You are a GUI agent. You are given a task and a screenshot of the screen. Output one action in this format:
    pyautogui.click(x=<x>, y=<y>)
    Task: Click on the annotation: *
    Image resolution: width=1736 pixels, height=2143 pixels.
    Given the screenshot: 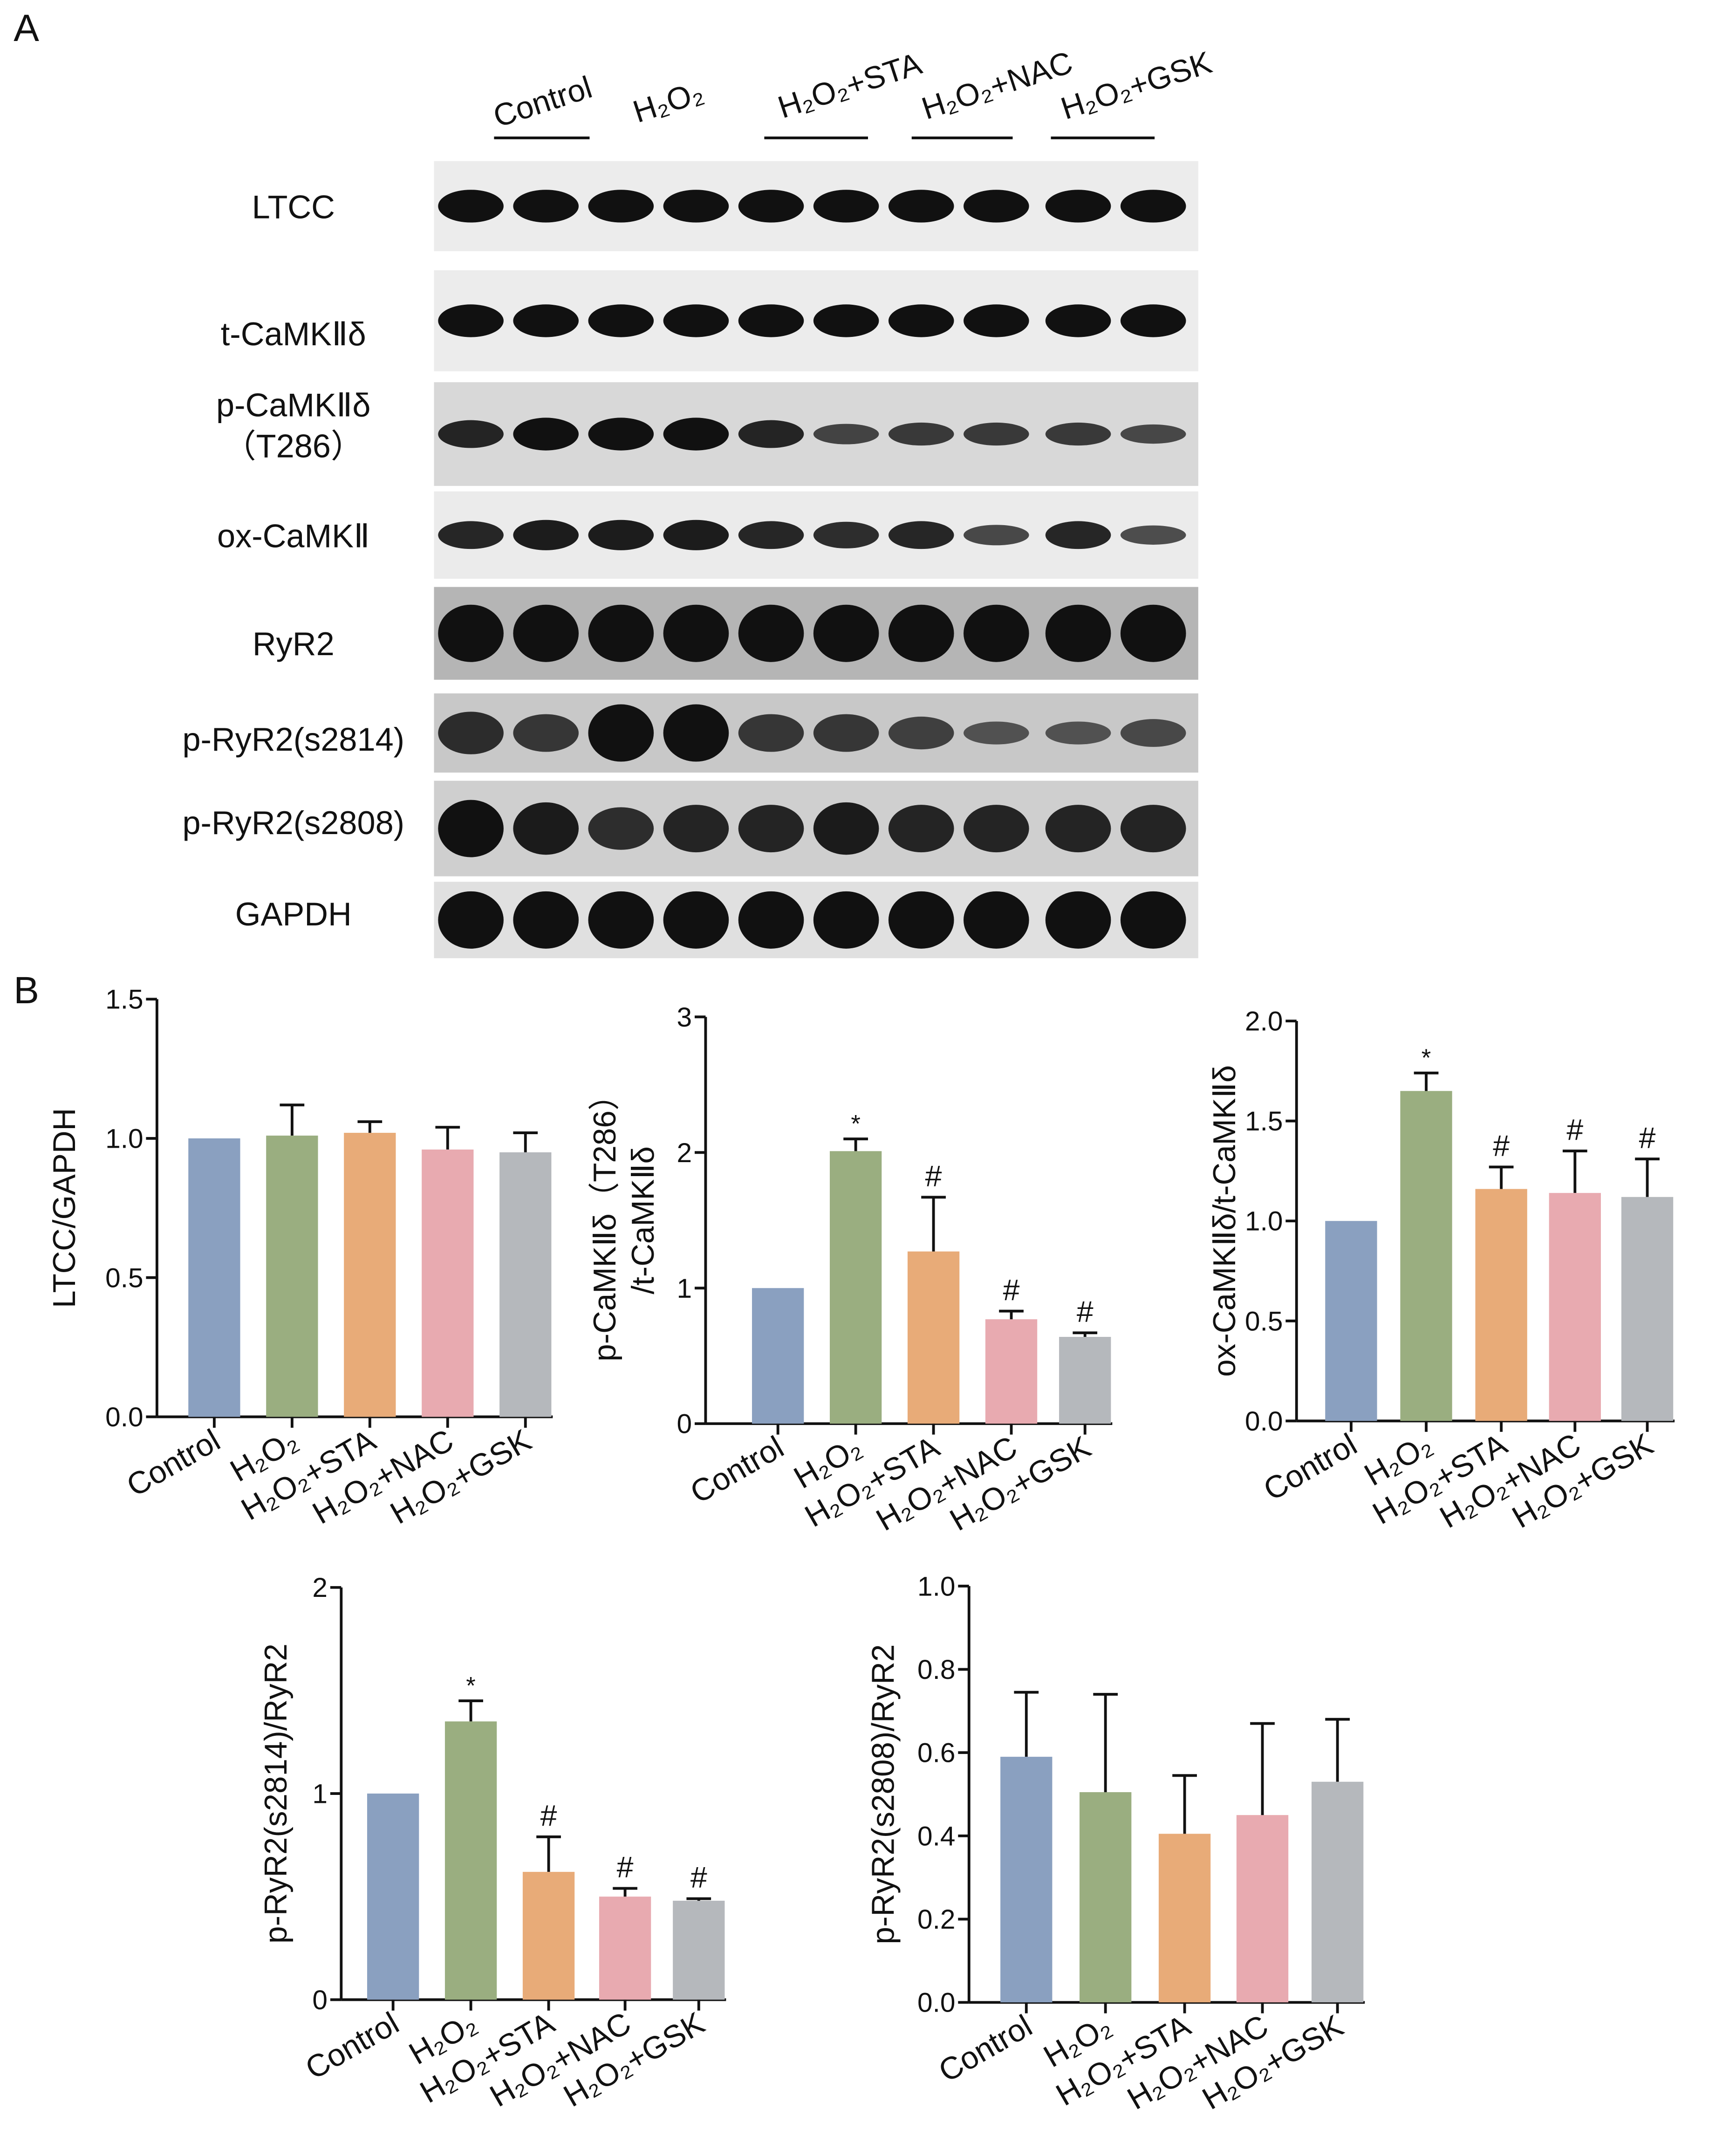 What is the action you would take?
    pyautogui.click(x=856, y=1124)
    